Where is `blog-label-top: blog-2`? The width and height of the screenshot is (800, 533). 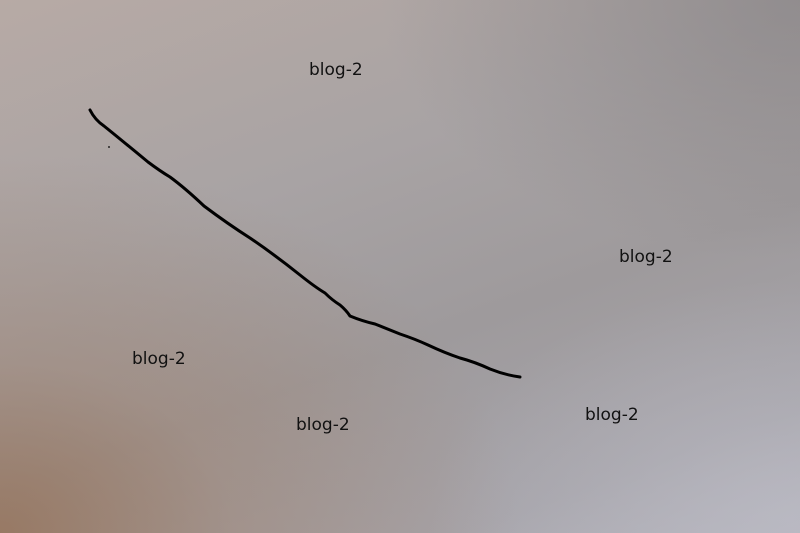 blog-label-top: blog-2 is located at coordinates (336, 70).